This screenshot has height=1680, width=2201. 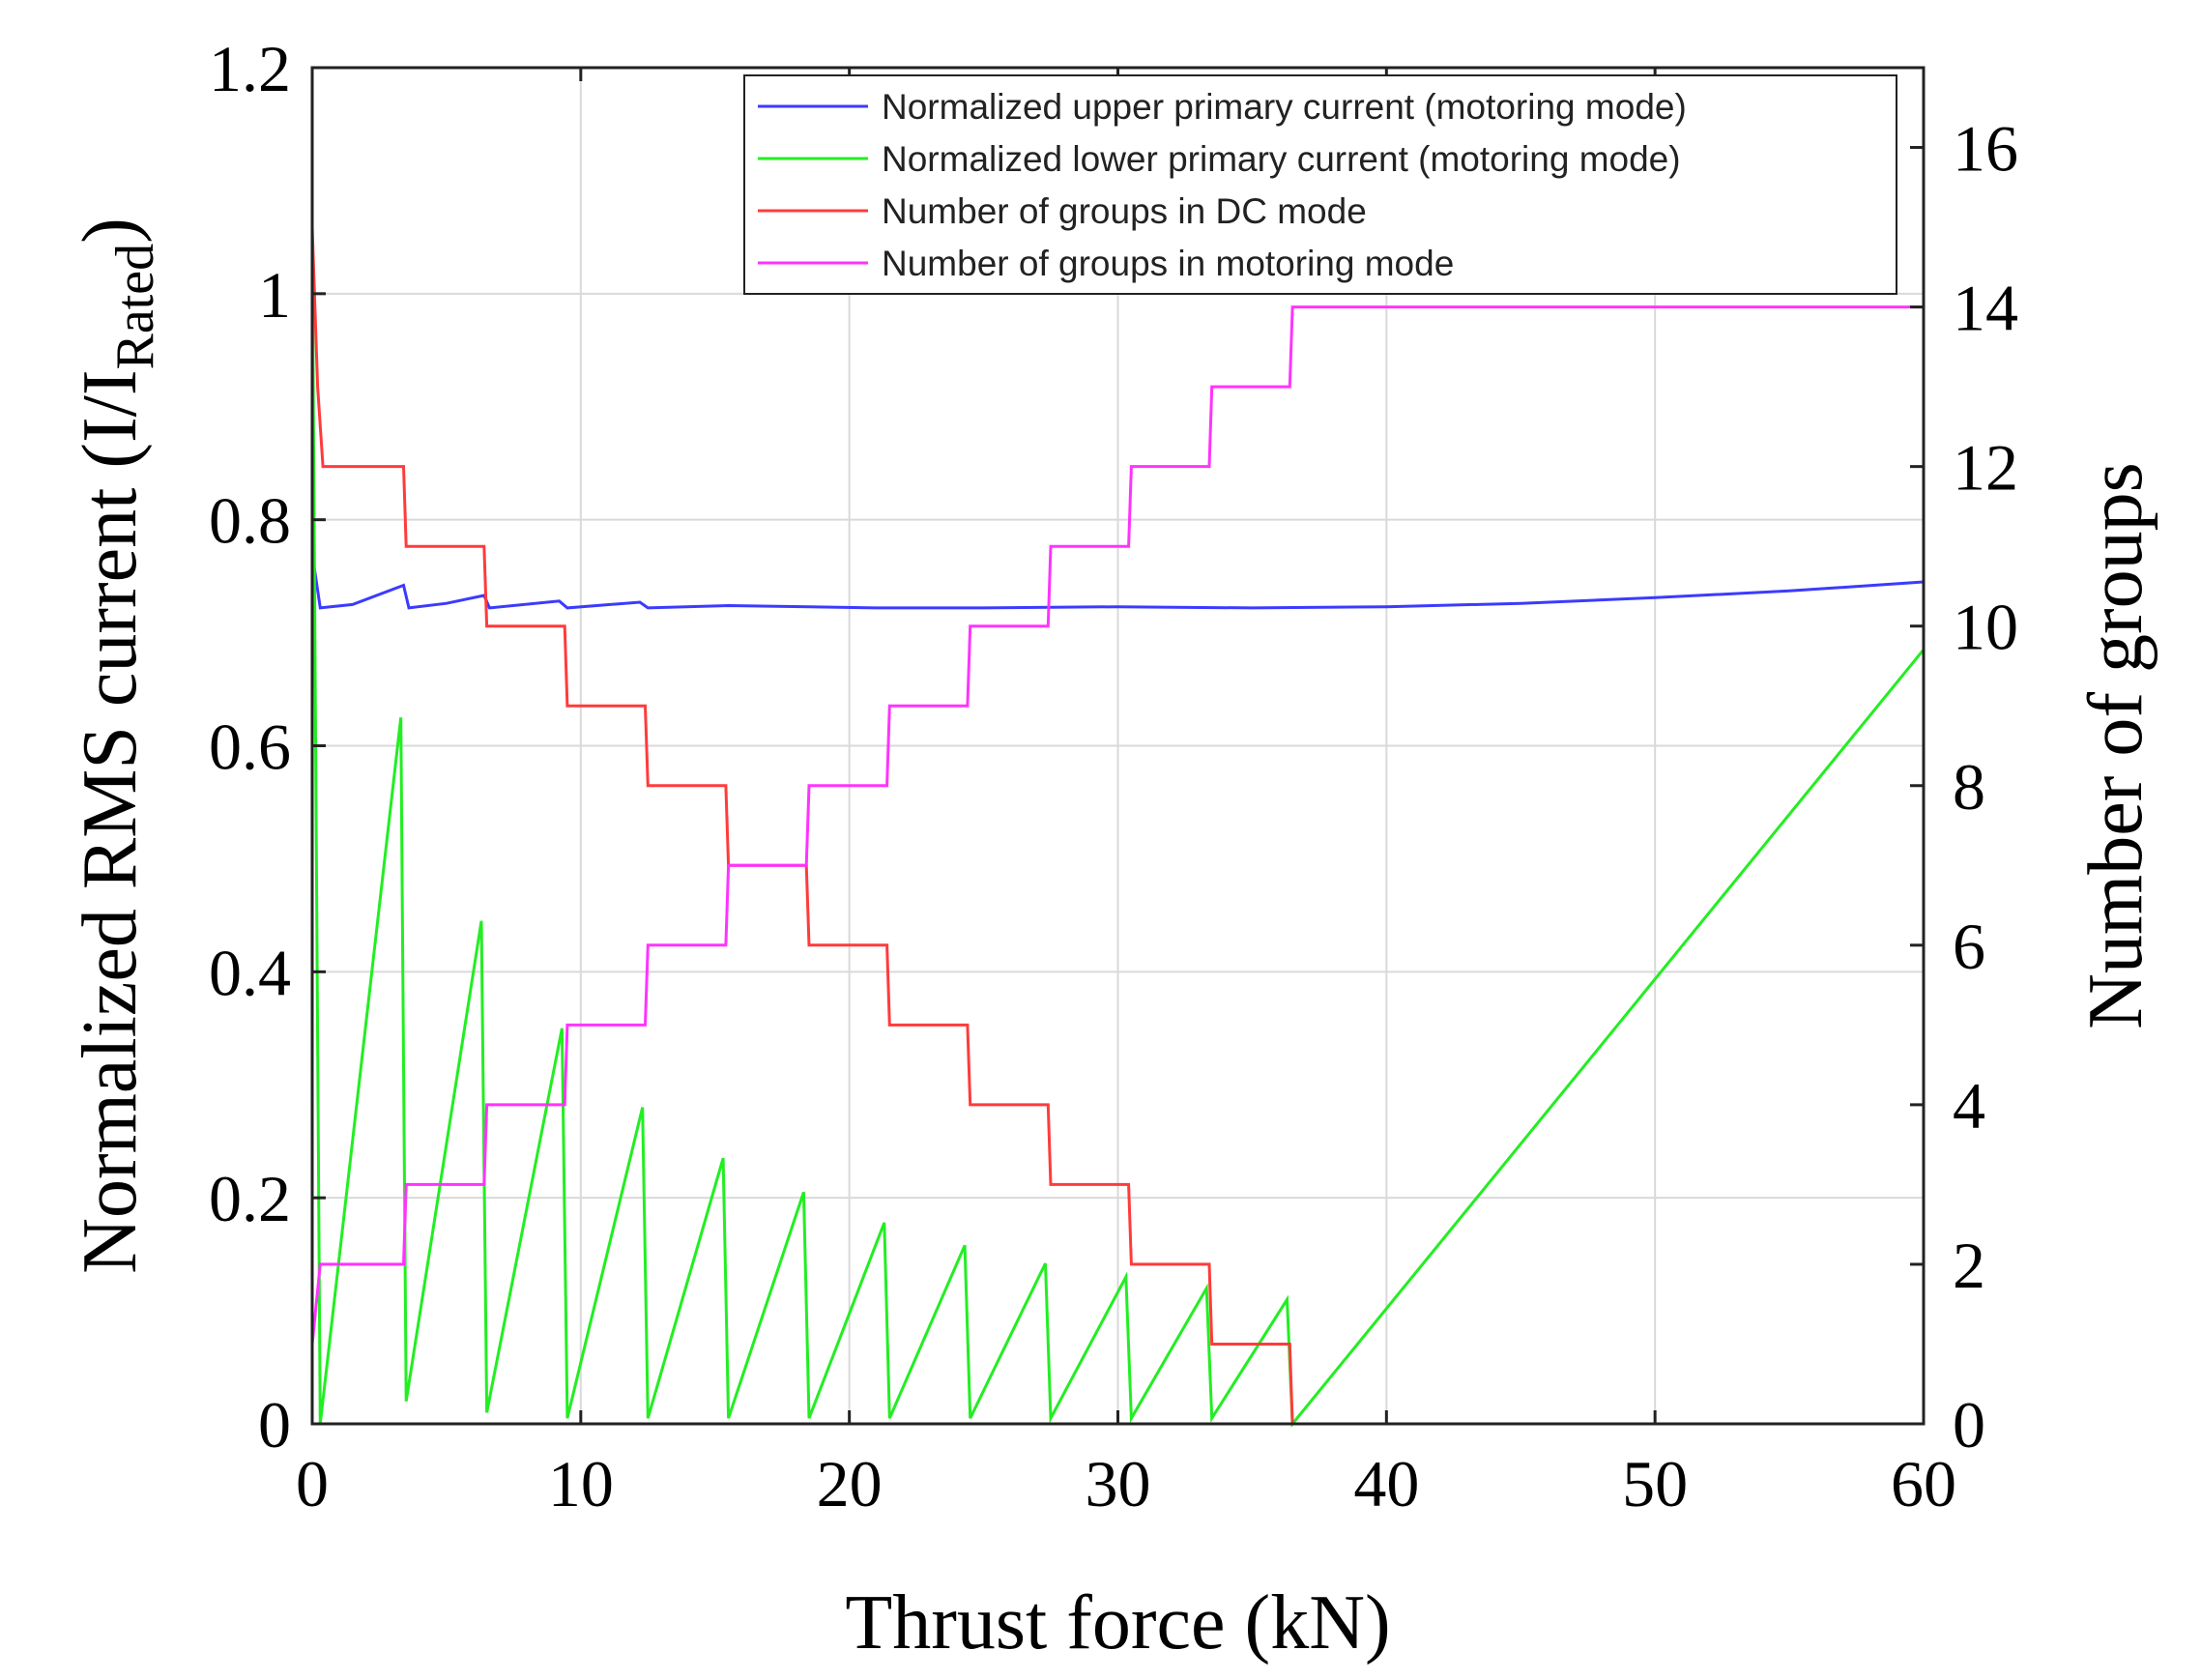 What do you see at coordinates (250, 747) in the screenshot?
I see `y-left-tick-label: 0.6` at bounding box center [250, 747].